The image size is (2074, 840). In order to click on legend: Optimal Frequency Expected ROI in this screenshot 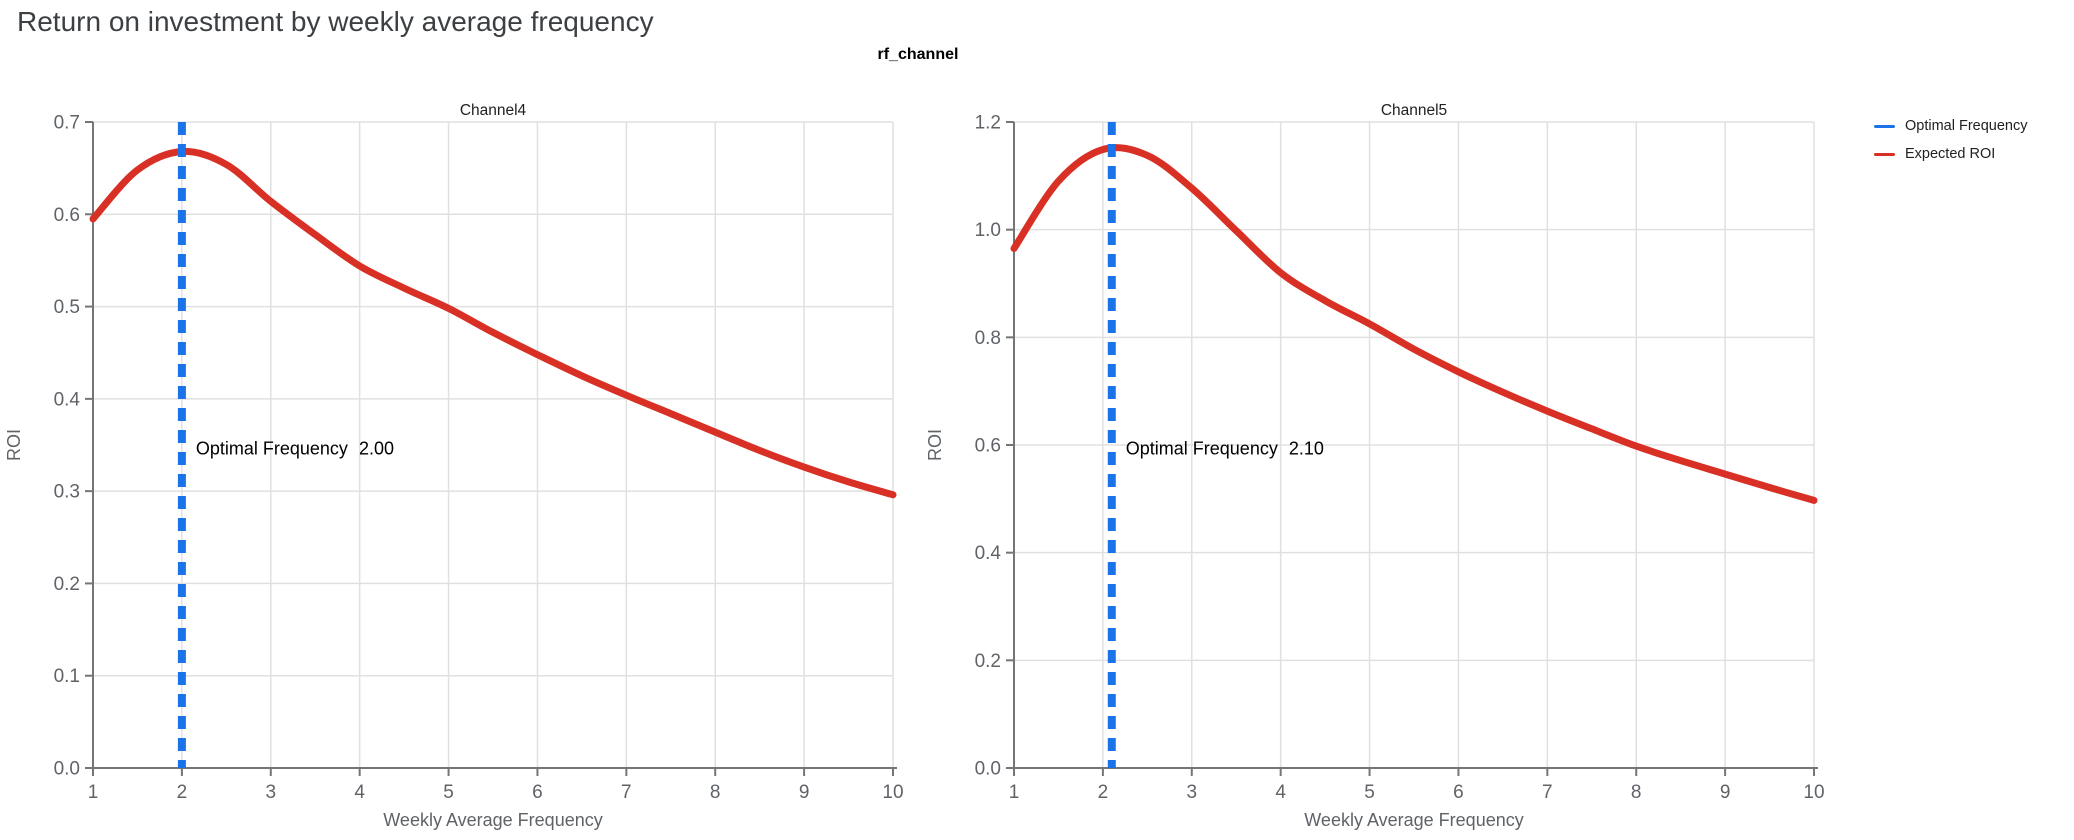, I will do `click(1951, 140)`.